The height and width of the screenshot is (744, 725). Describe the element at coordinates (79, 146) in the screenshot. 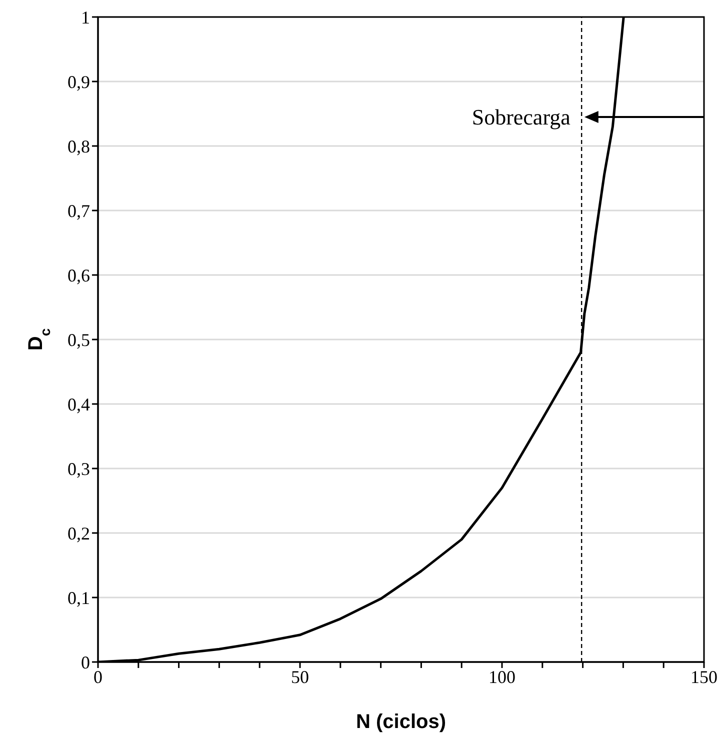

I see `y-tick-label: 0,8` at that location.